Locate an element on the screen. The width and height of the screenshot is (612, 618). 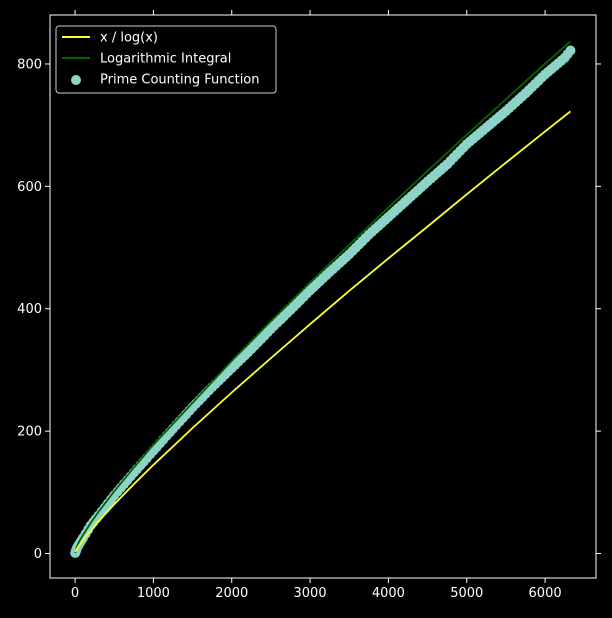
legend-label: Prime Counting Function is located at coordinates (180, 80).